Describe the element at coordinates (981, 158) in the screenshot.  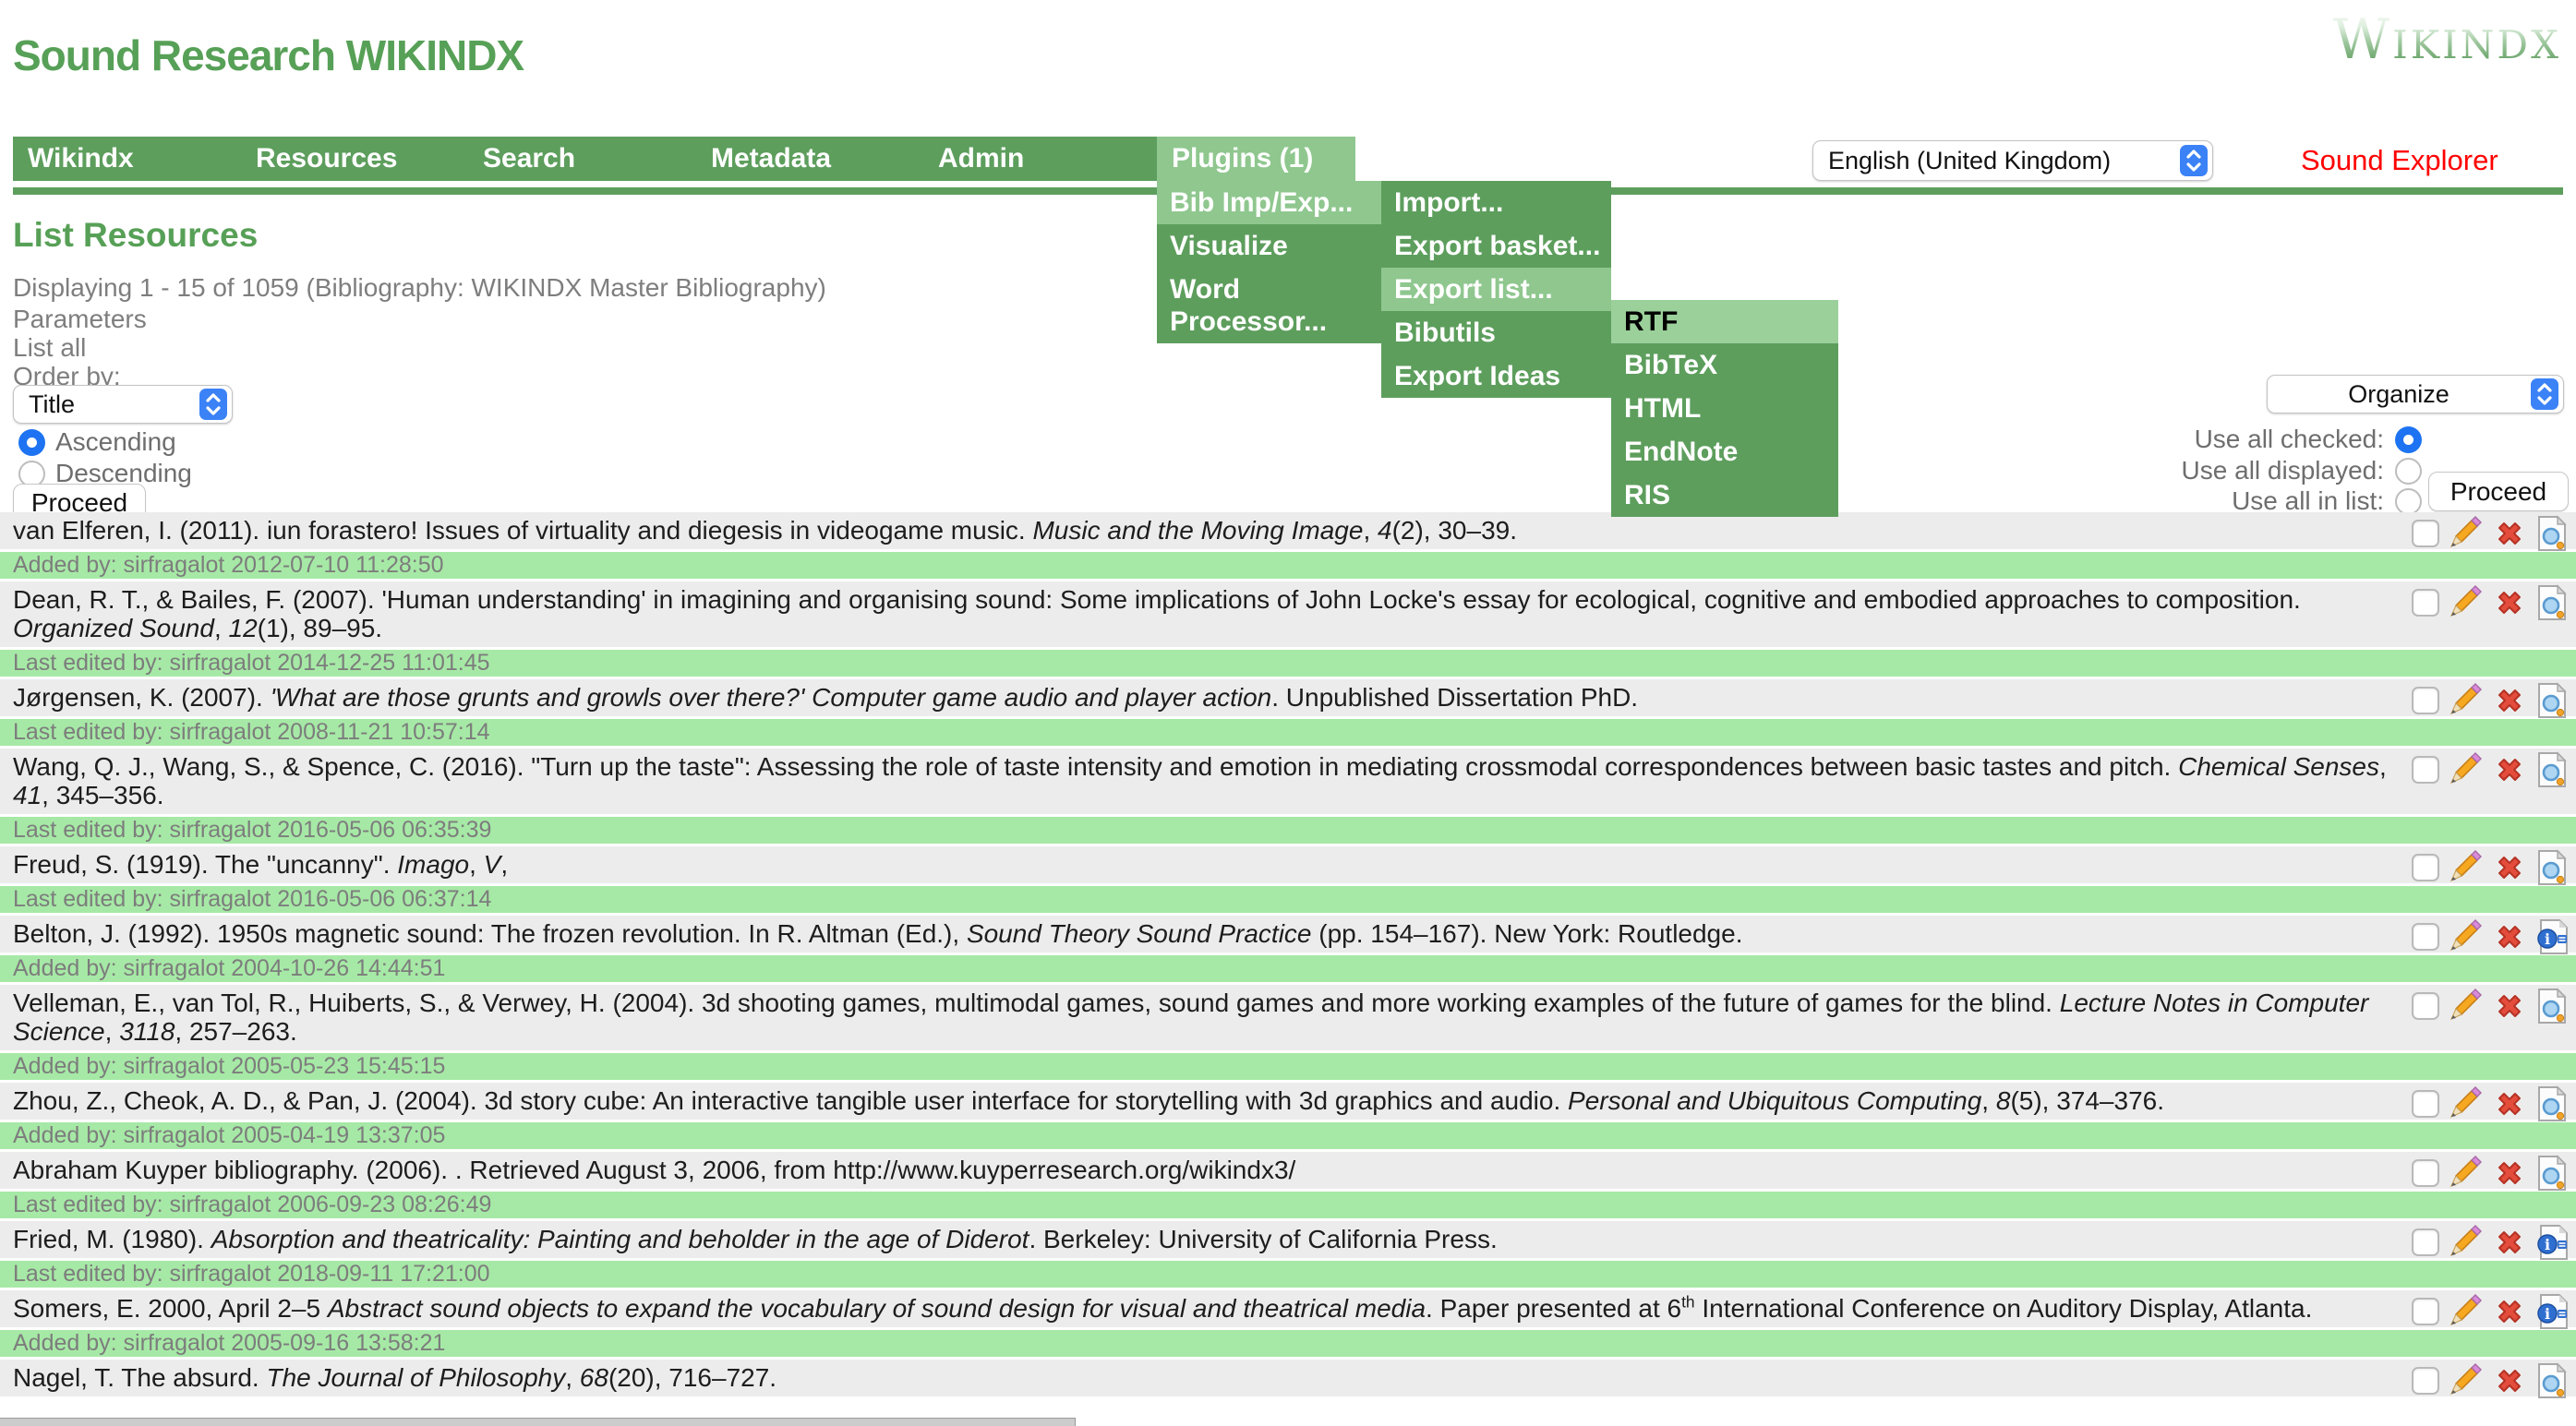
I see `nav-item-admin: Admin` at that location.